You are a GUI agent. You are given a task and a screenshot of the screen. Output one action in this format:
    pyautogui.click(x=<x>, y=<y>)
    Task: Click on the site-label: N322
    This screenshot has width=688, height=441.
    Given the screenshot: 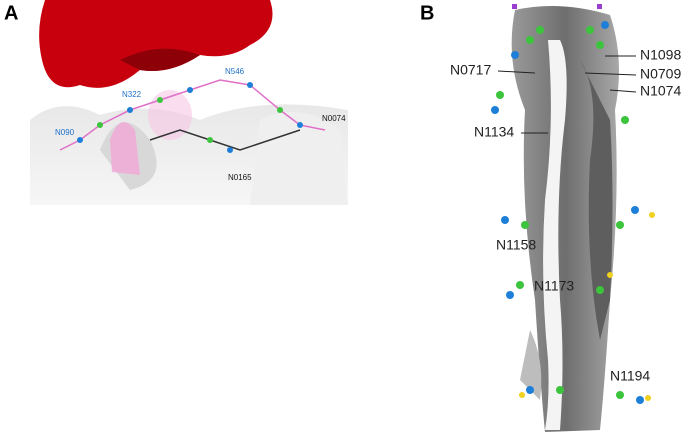 What is the action you would take?
    pyautogui.click(x=132, y=94)
    